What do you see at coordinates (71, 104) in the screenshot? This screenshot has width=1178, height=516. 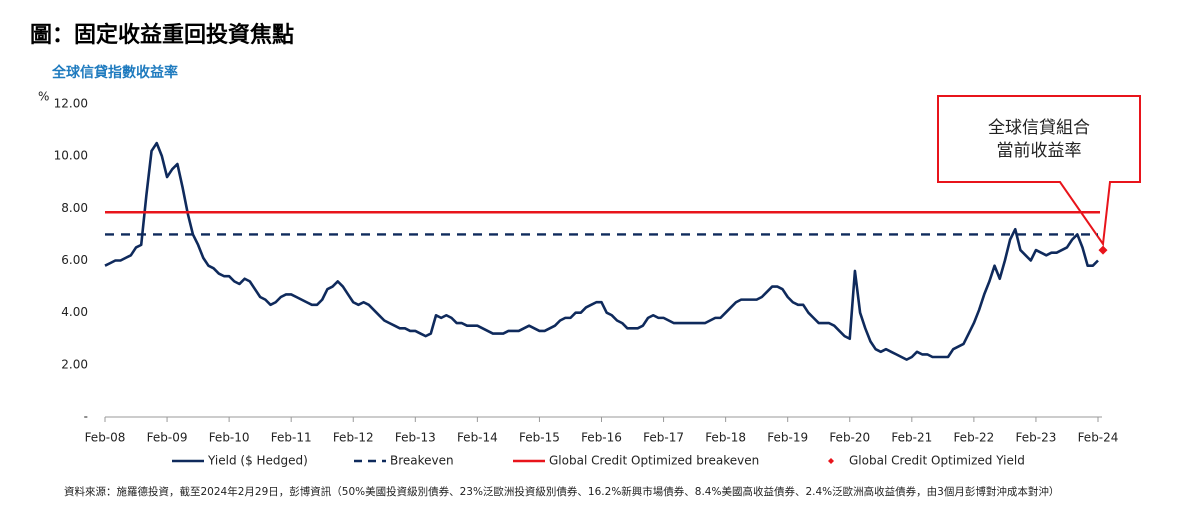 I see `y-tick-label: 12.00` at bounding box center [71, 104].